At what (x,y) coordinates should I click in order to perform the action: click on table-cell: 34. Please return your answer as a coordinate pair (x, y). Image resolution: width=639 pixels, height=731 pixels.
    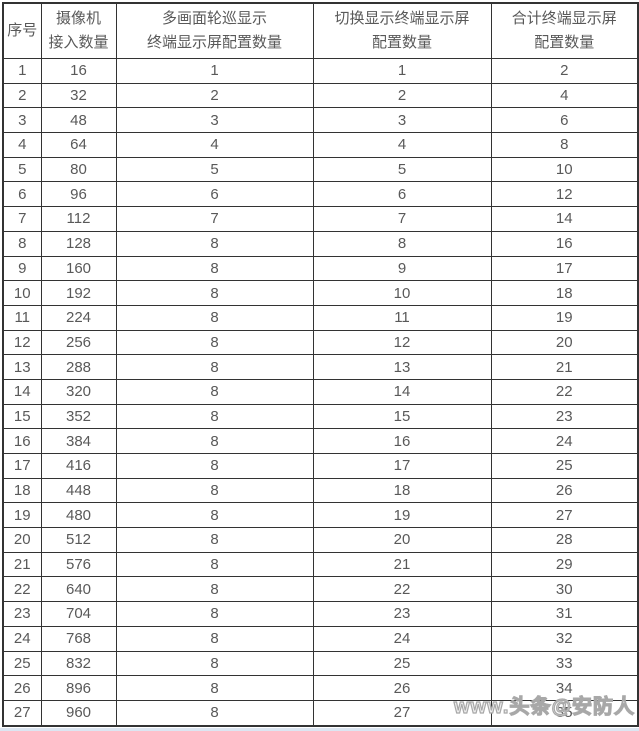
    Looking at the image, I should click on (564, 688).